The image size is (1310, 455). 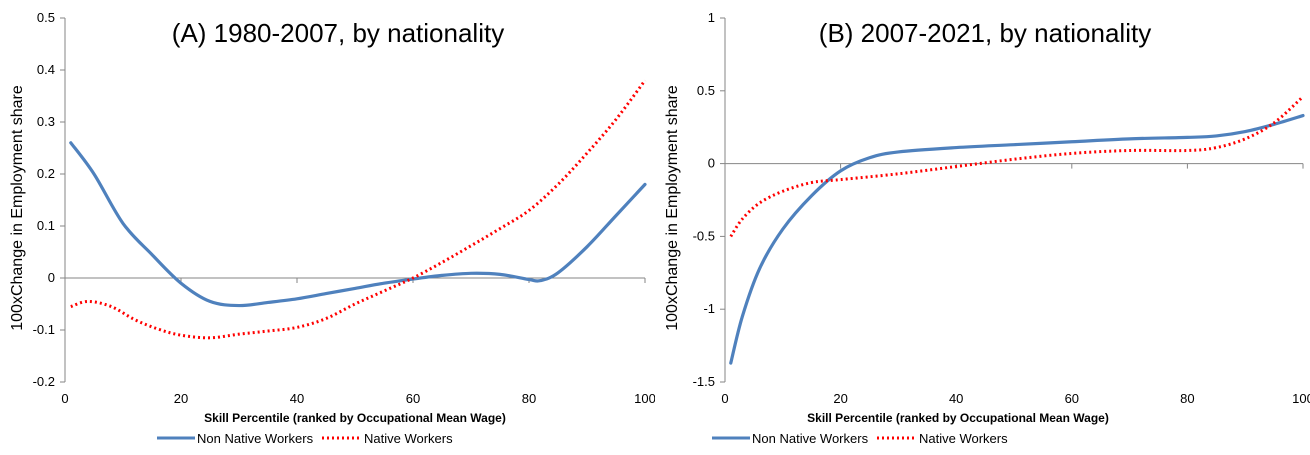 I want to click on chart-title-b: (B) 2007-2021, by nationality, so click(x=985, y=33).